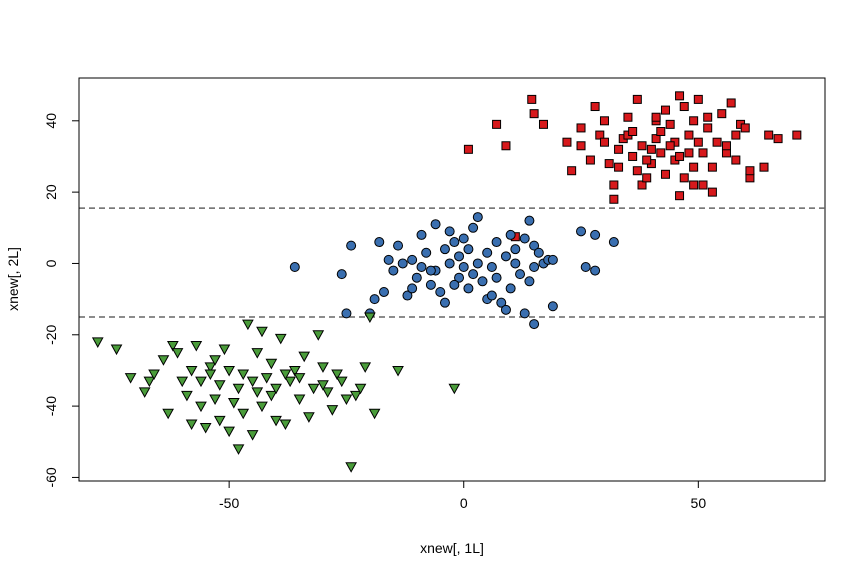 The image size is (866, 578). I want to click on x-axis: -50 0 50, so click(463, 495).